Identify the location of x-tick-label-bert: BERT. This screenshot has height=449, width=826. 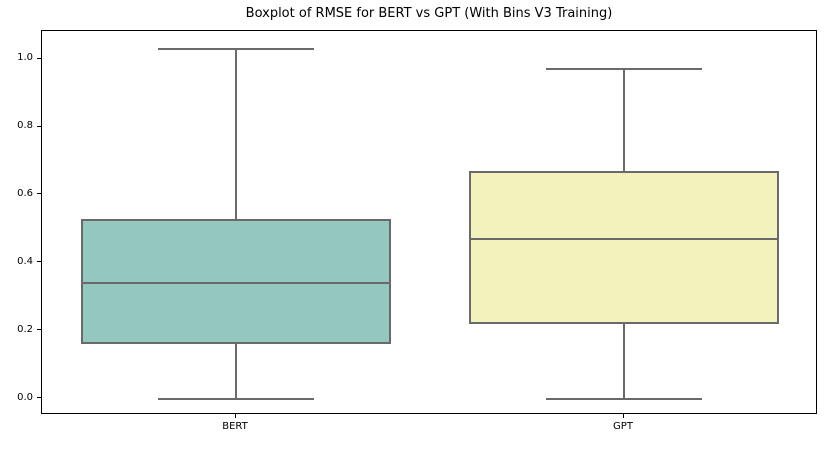
(235, 426).